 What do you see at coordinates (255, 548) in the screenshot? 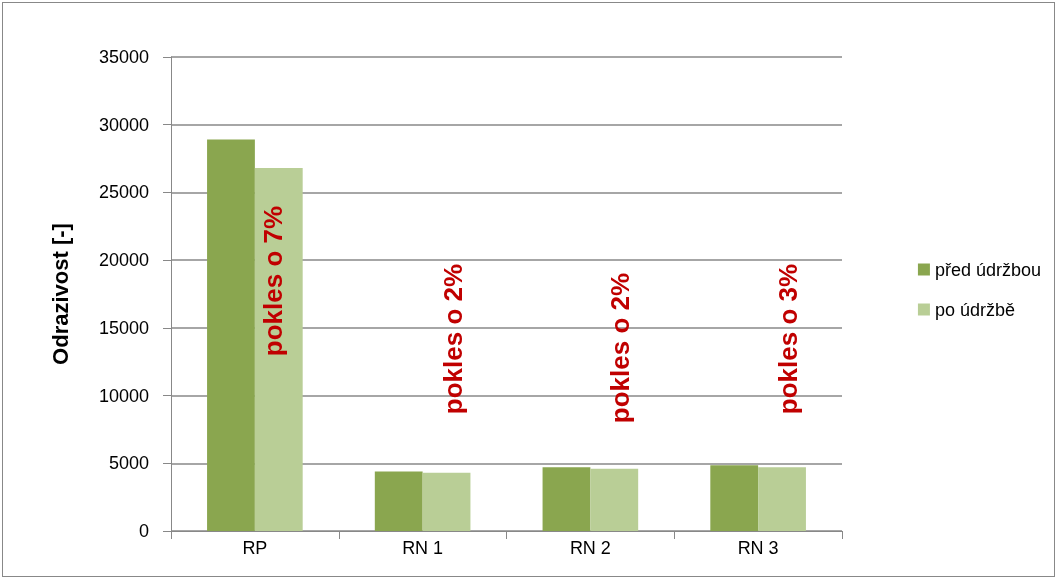
I see `x-tick-label: RP` at bounding box center [255, 548].